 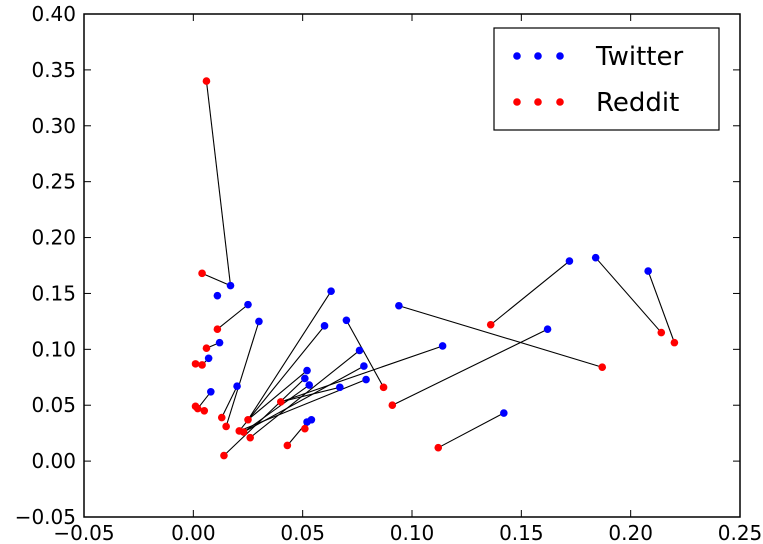 I want to click on x-tick-label-6: 0.25, so click(x=740, y=532).